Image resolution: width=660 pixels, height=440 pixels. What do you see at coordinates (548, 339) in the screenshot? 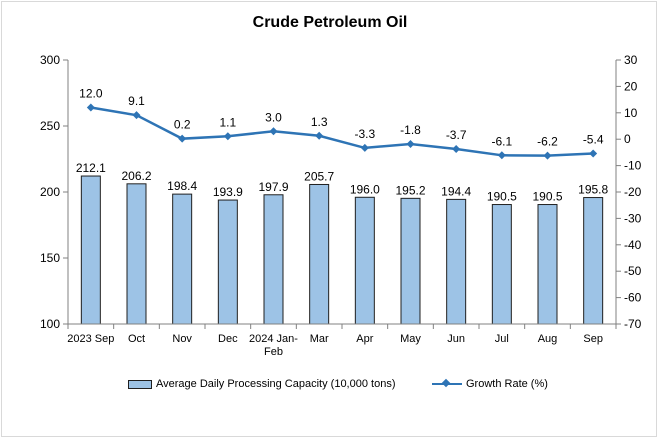
I see `x-axis-tick-label: Aug` at bounding box center [548, 339].